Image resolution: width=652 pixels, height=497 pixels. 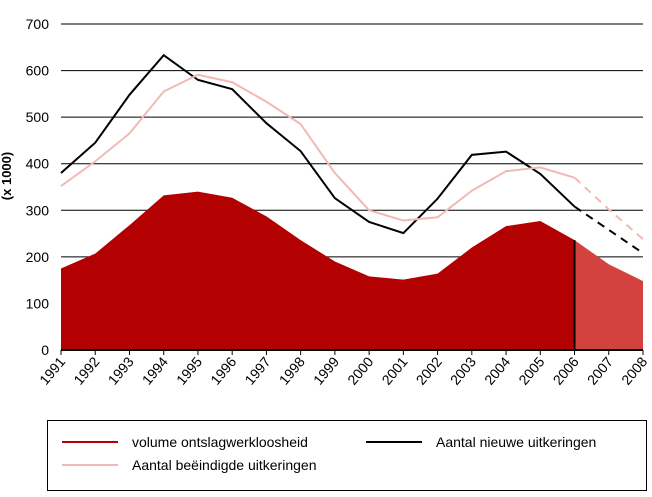 I want to click on y-tick-label-500: 500, so click(x=38, y=117).